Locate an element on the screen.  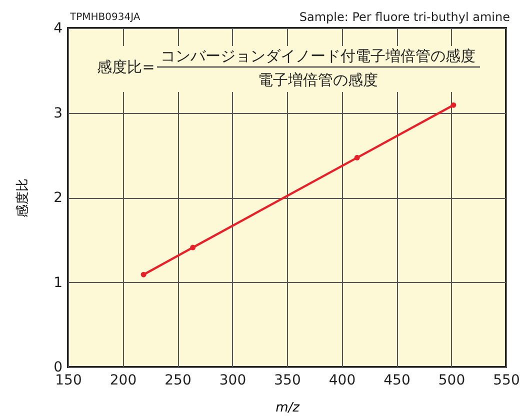
text: Sample: Per fluore tri-buthyl amine is located at coordinates (404, 17).